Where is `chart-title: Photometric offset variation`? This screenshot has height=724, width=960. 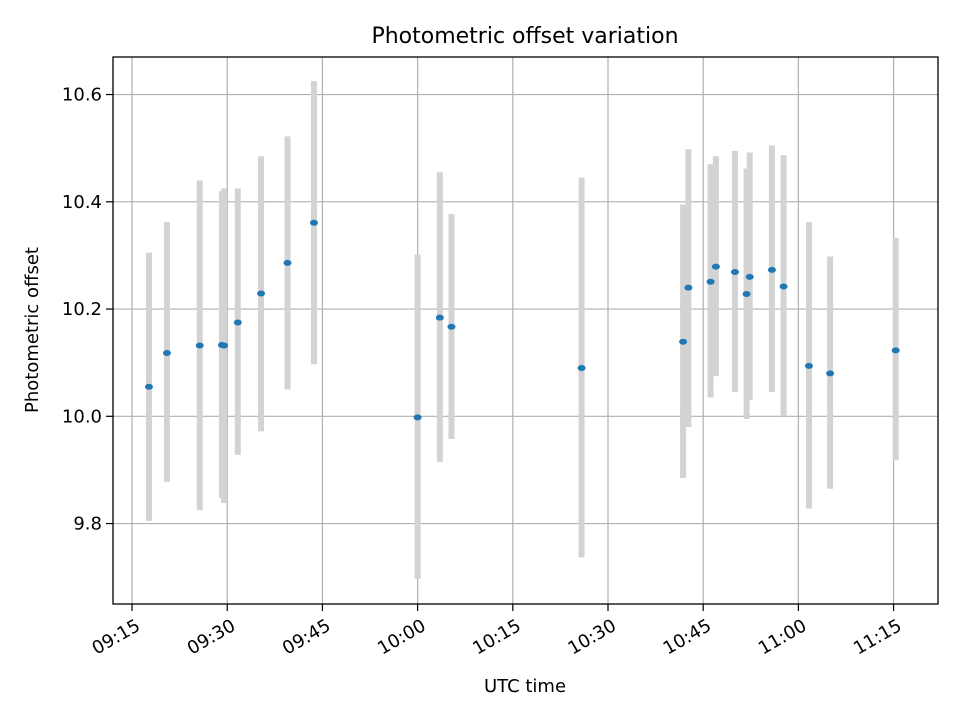
chart-title: Photometric offset variation is located at coordinates (524, 36).